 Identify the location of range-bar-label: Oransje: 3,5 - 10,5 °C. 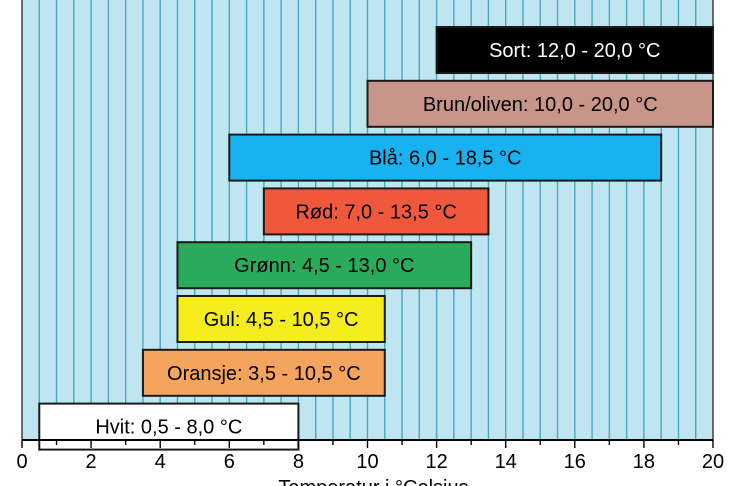
(264, 374).